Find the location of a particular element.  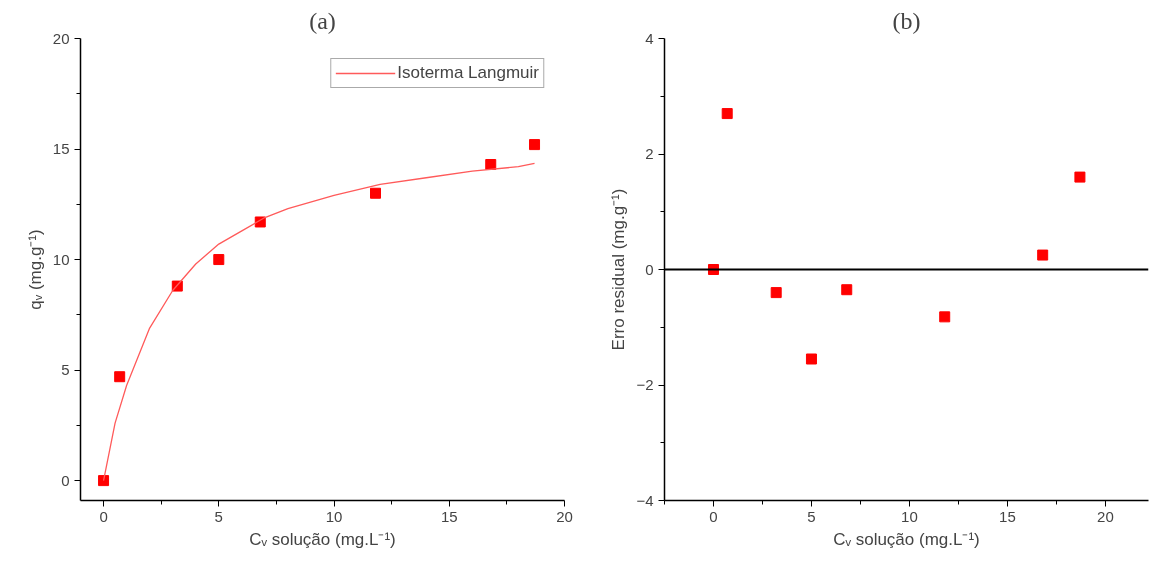

y-tick-label: 10 is located at coordinates (61, 259).